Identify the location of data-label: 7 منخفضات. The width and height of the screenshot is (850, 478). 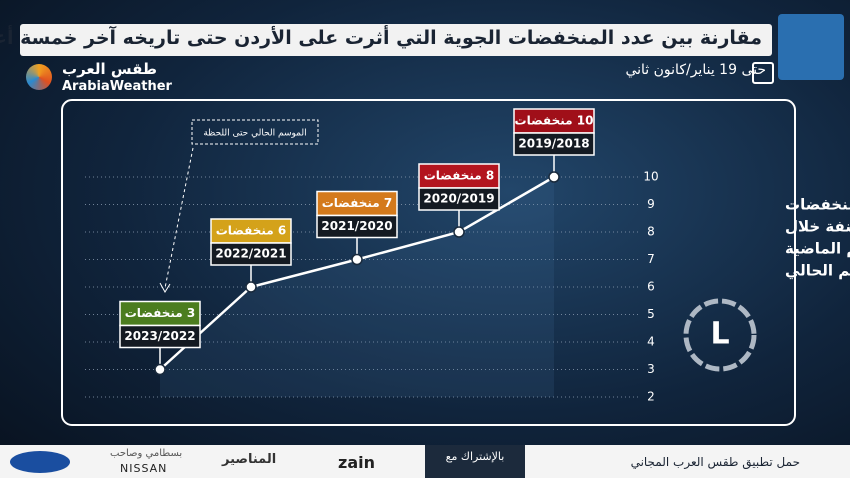
(357, 203).